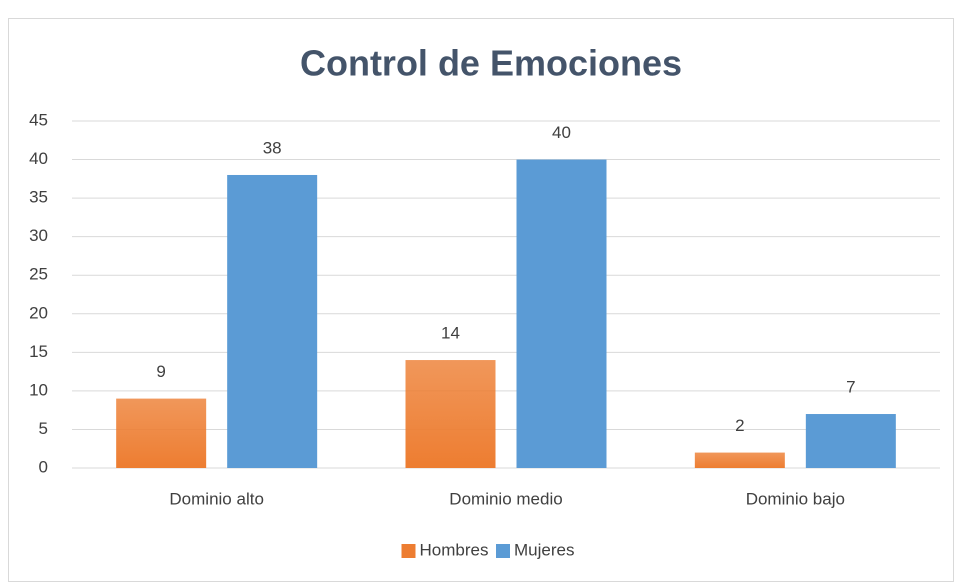  Describe the element at coordinates (561, 132) in the screenshot. I see `data-label: 40` at that location.